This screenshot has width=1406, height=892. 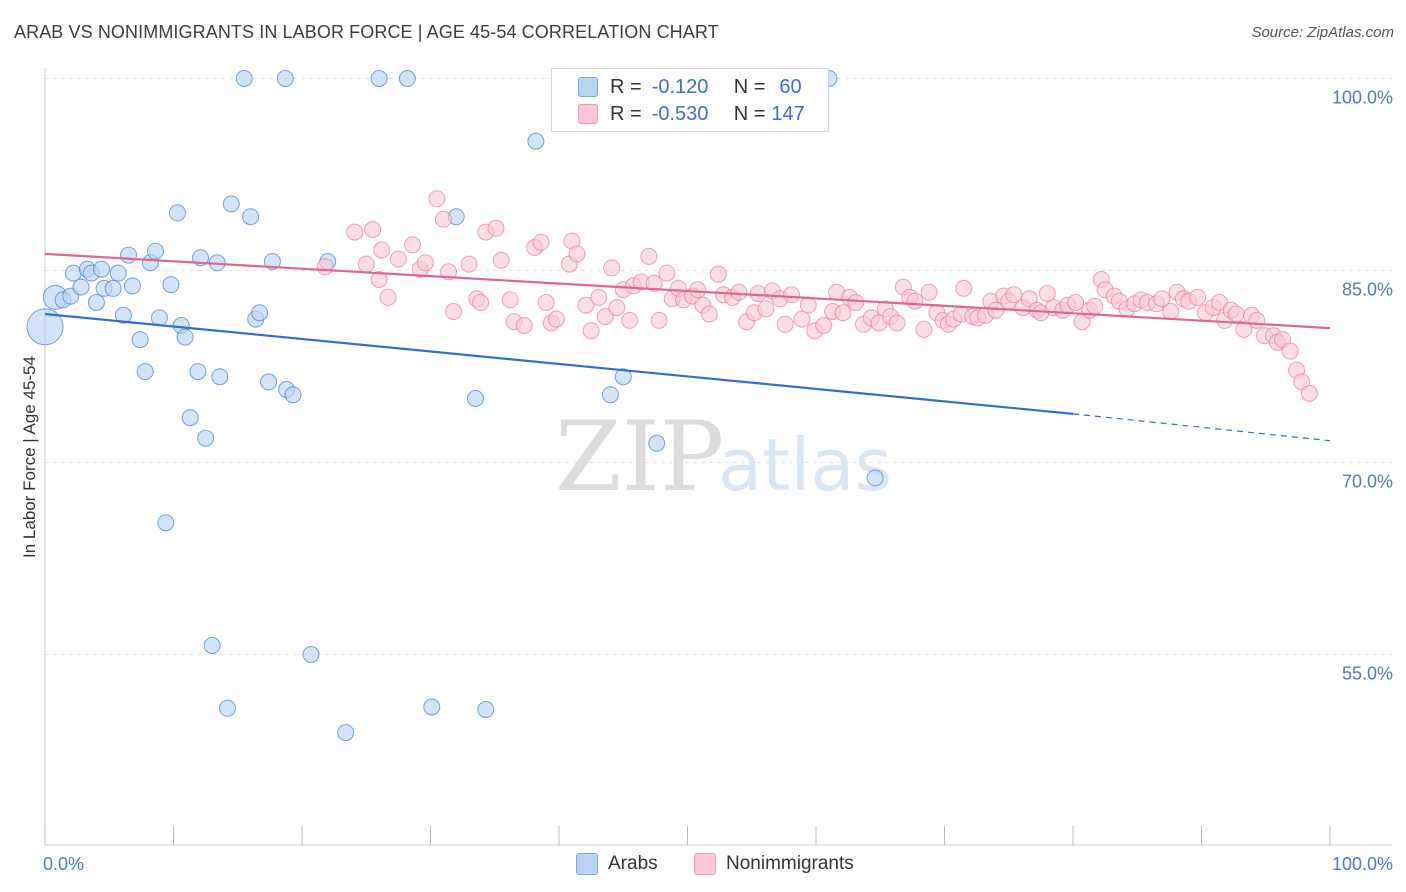 I want to click on stats-legend: R = -0.120 N = 60 R = -0.530 N = 147, so click(x=690, y=100).